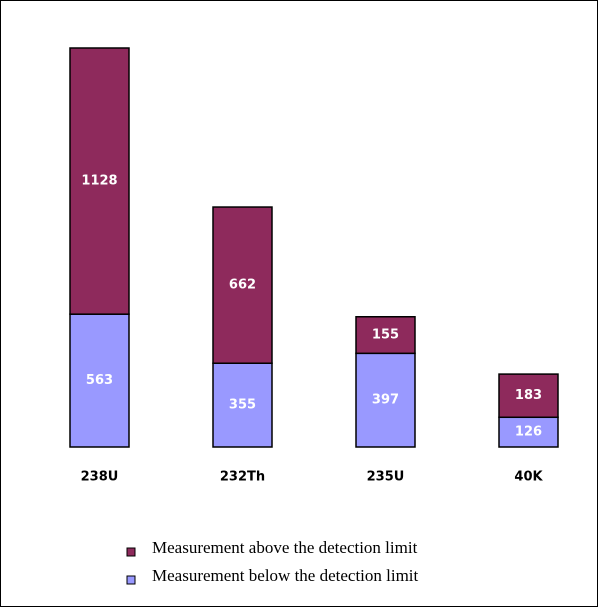 Image resolution: width=599 pixels, height=608 pixels. I want to click on data-label: 662, so click(242, 285).